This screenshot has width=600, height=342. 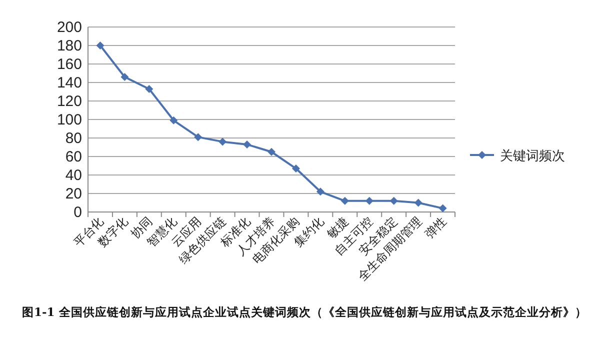 What do you see at coordinates (69, 83) in the screenshot?
I see `y-tick-label: 140` at bounding box center [69, 83].